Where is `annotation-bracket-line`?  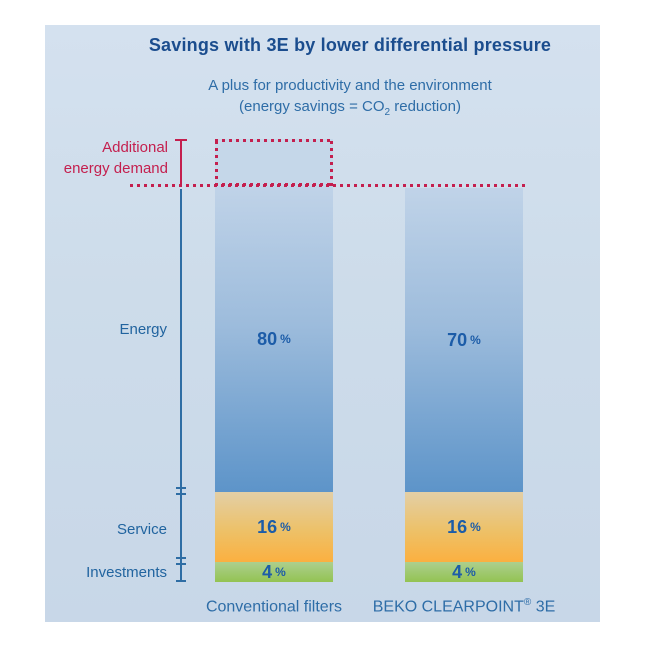
annotation-bracket-line is located at coordinates (181, 163).